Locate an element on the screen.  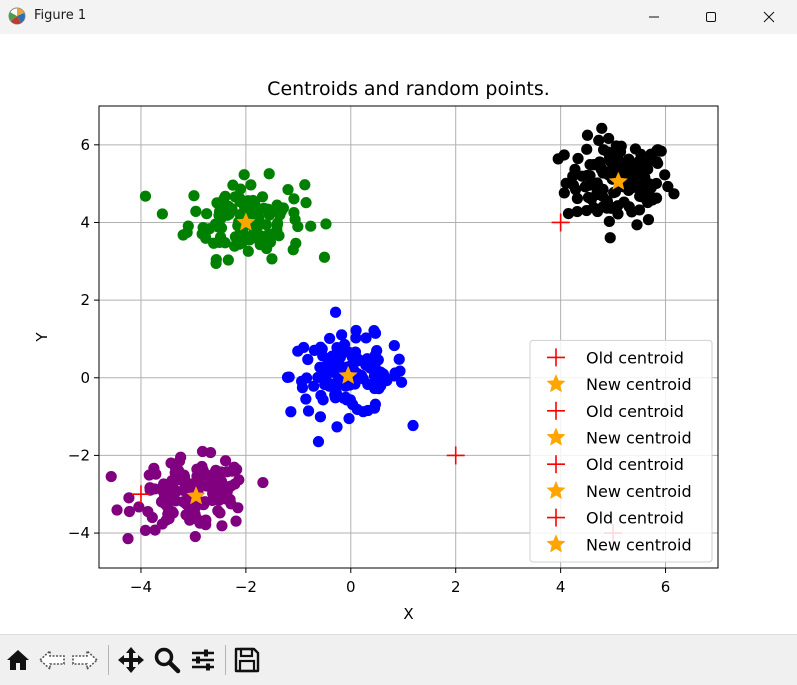
configure-subplots-icon is located at coordinates (203, 660).